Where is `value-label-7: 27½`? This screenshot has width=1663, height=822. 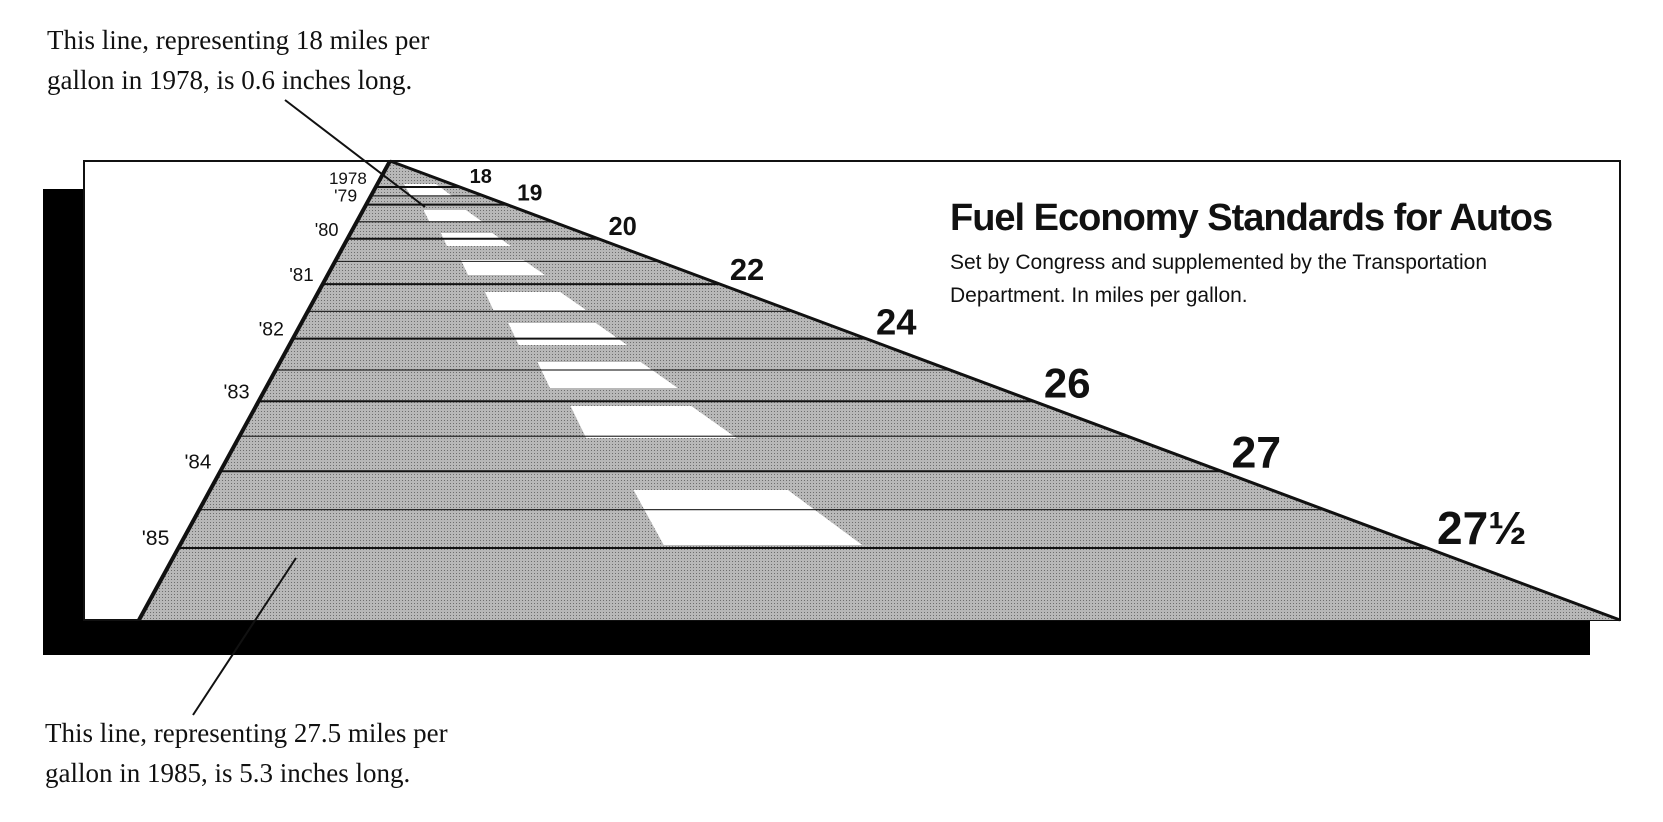
value-label-7: 27½ is located at coordinates (1482, 528).